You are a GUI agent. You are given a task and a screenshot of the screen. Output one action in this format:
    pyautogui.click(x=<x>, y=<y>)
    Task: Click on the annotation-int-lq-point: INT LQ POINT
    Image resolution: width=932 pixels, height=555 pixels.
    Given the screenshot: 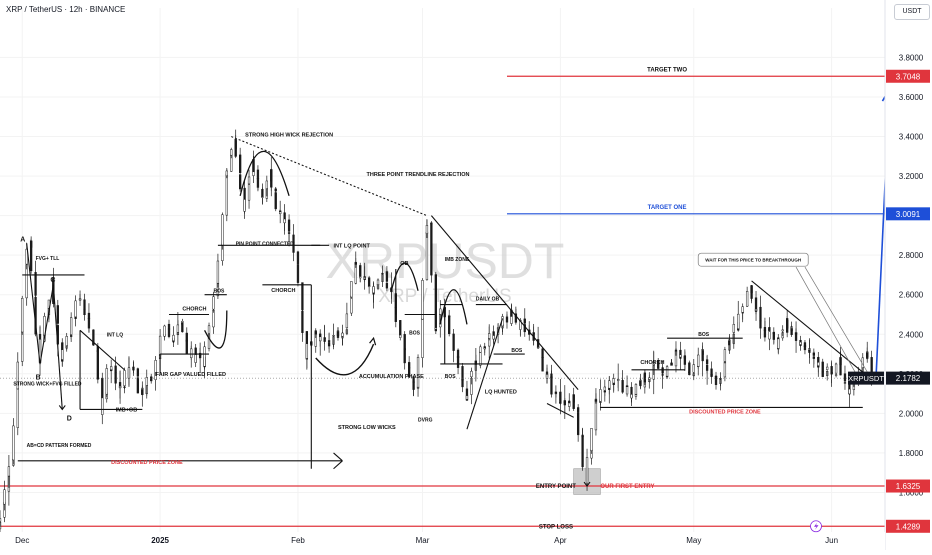 What is the action you would take?
    pyautogui.click(x=352, y=246)
    